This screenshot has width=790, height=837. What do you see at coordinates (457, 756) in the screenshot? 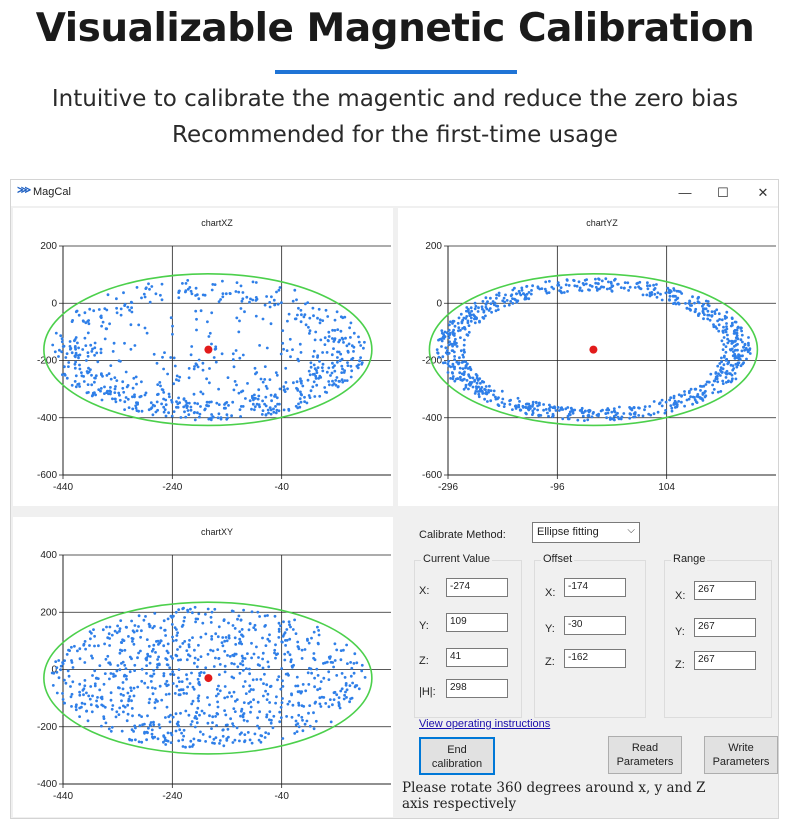
I see `end-calibration-button: End calibration` at bounding box center [457, 756].